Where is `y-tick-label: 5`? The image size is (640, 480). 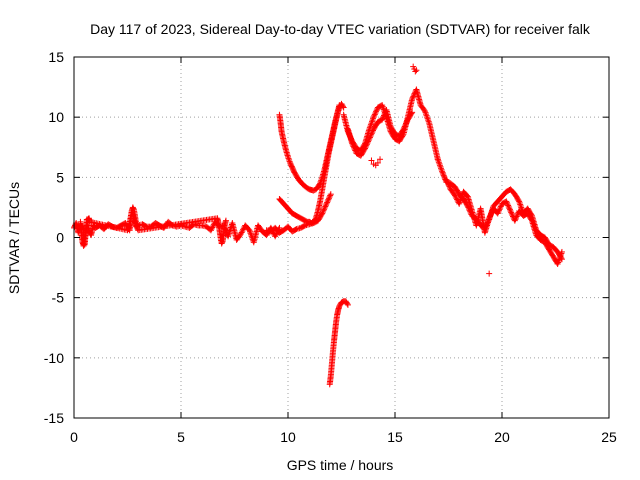 y-tick-label: 5 is located at coordinates (60, 177).